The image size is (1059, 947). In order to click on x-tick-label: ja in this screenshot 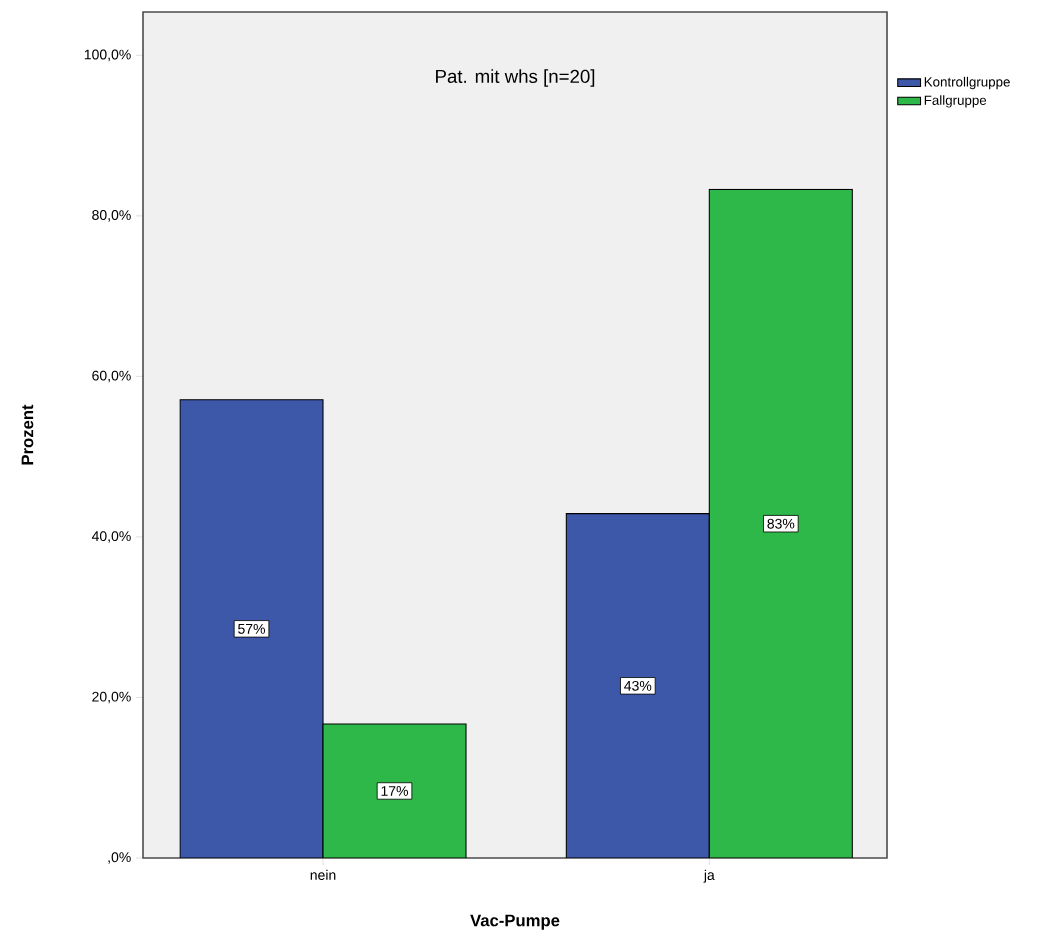, I will do `click(709, 876)`.